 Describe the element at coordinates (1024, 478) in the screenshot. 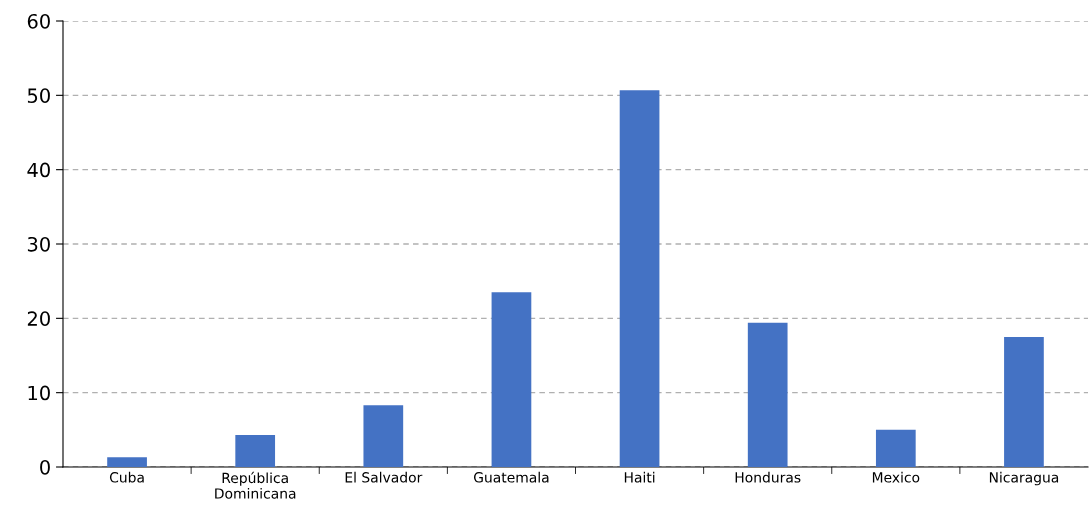

I see `x-tick-label: Nicaragua` at that location.